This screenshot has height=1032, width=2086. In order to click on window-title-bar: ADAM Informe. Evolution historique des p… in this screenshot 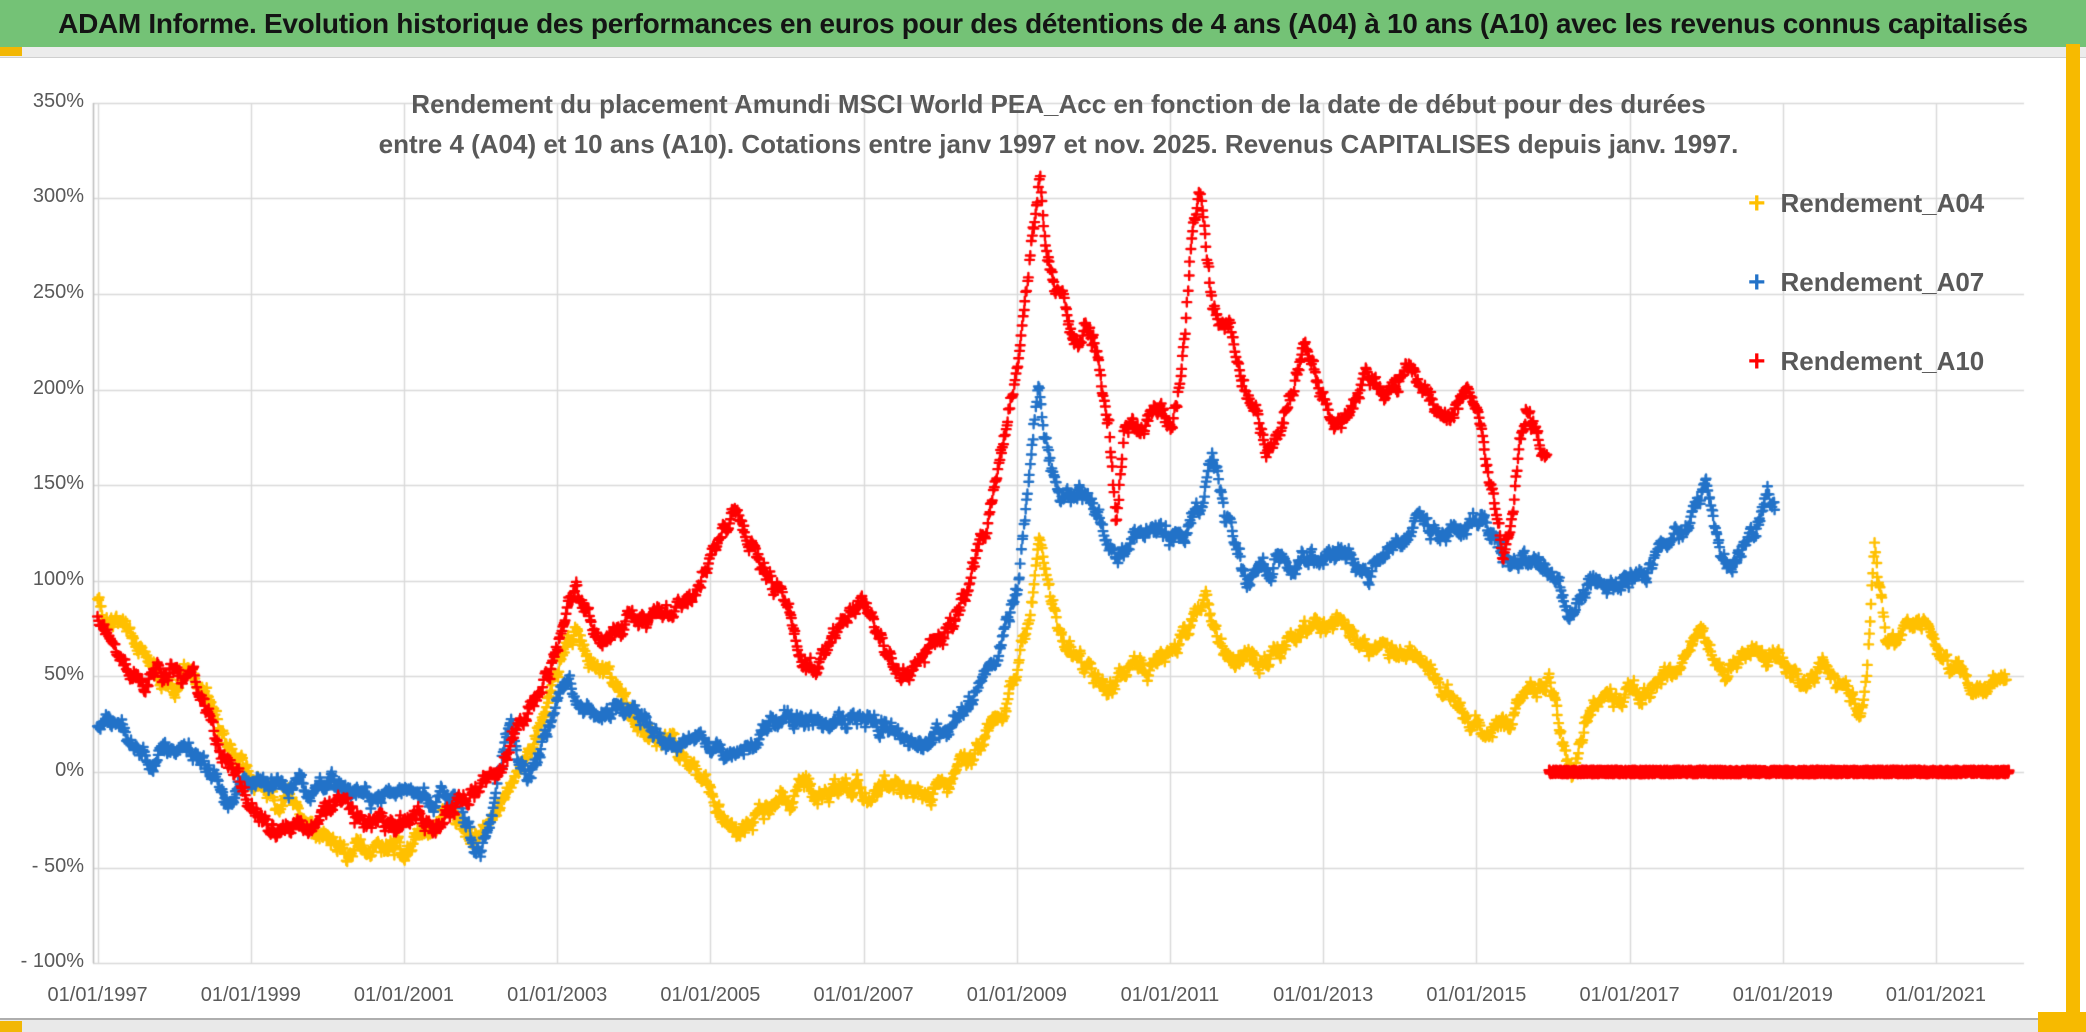, I will do `click(1043, 23)`.